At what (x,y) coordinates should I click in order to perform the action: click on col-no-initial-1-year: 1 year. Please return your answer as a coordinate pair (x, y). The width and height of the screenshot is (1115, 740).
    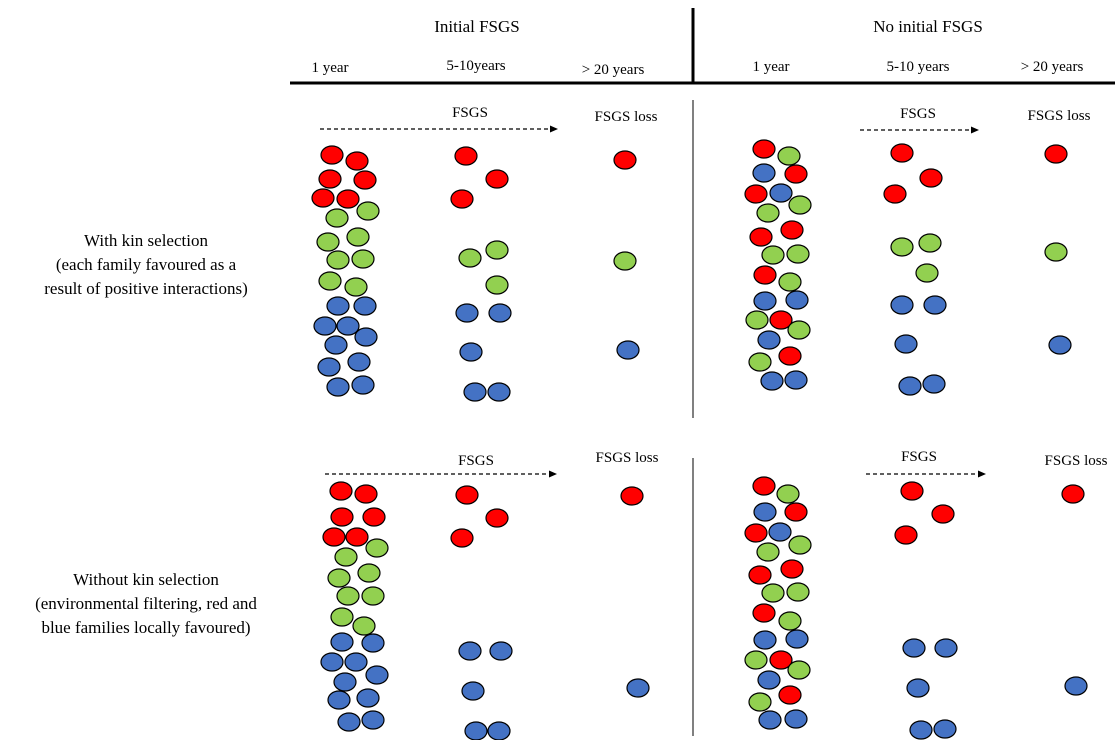
    Looking at the image, I should click on (770, 67).